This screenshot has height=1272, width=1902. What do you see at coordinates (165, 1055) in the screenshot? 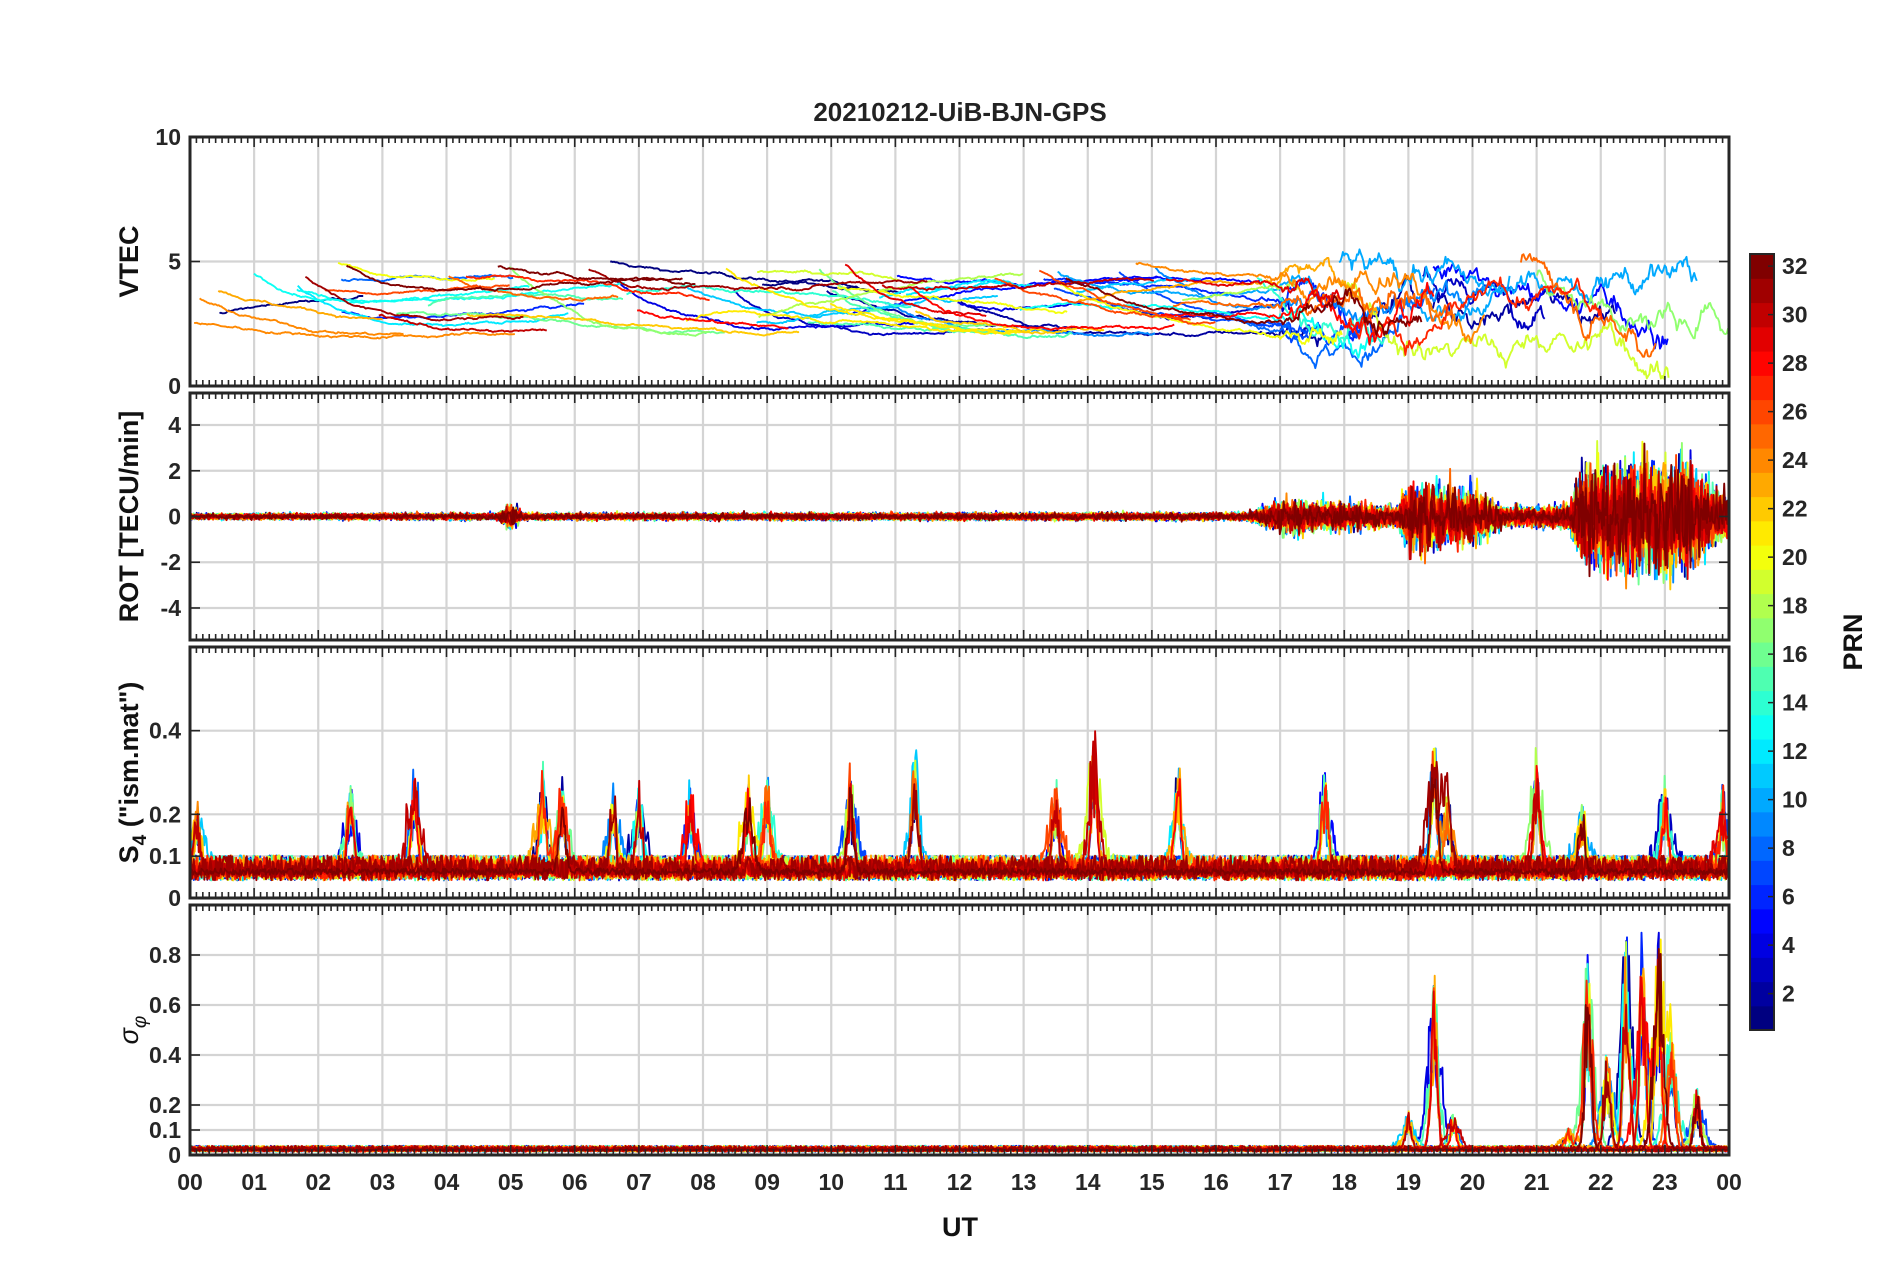
I see `sigma_phi-y-tick-label: 0.4` at bounding box center [165, 1055].